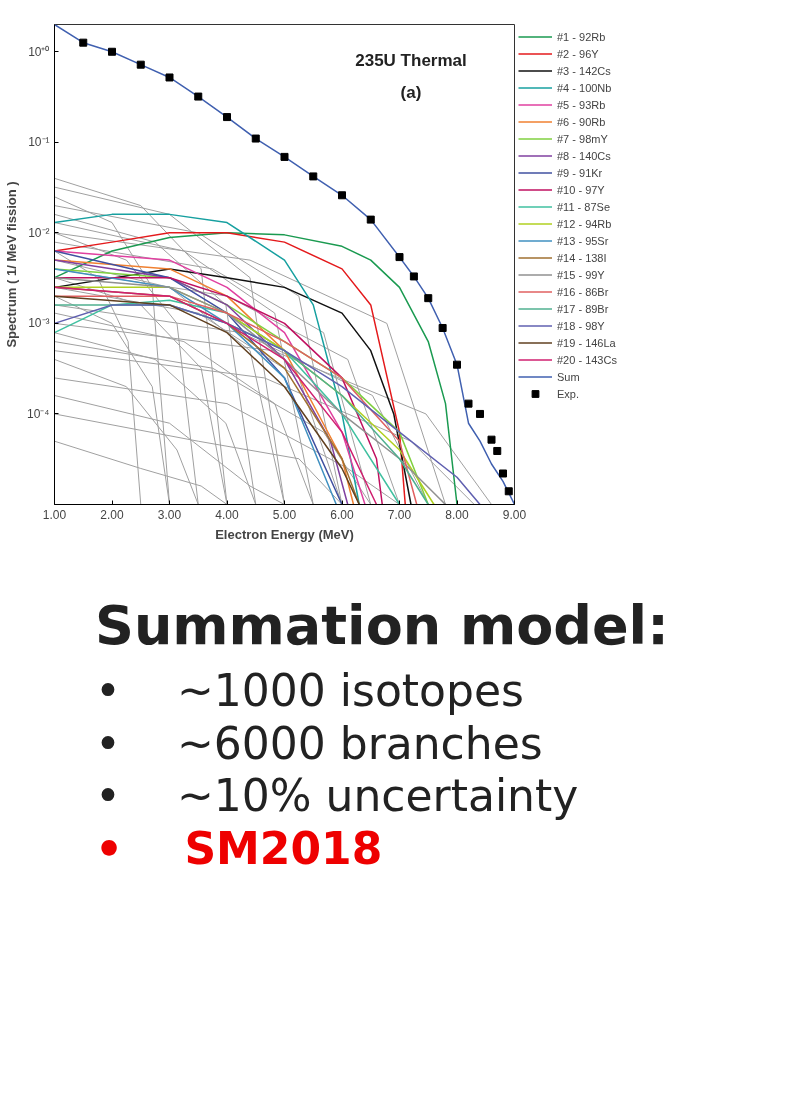 The width and height of the screenshot is (789, 1108). Describe the element at coordinates (382, 626) in the screenshot. I see `text: Summation model:` at that location.